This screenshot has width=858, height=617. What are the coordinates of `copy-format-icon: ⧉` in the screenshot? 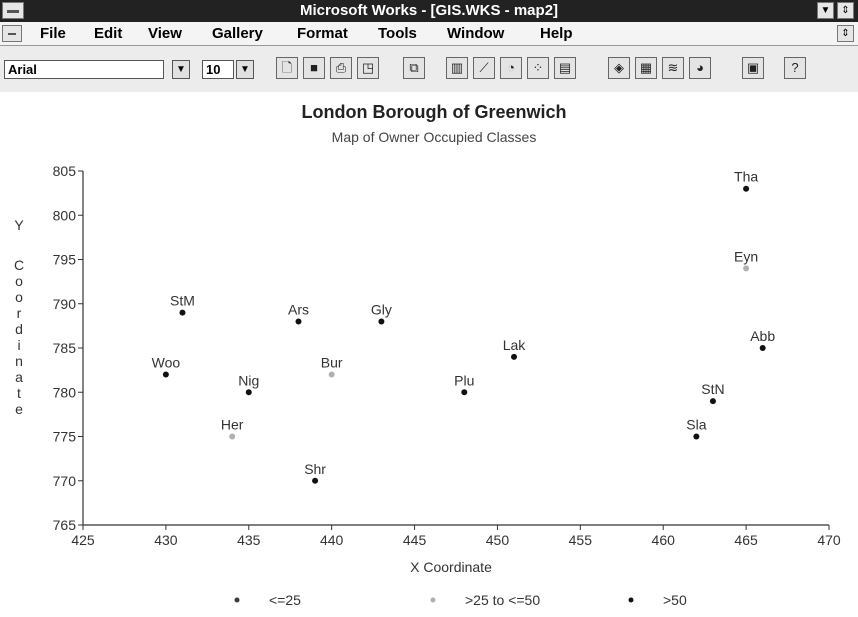 It's located at (414, 67).